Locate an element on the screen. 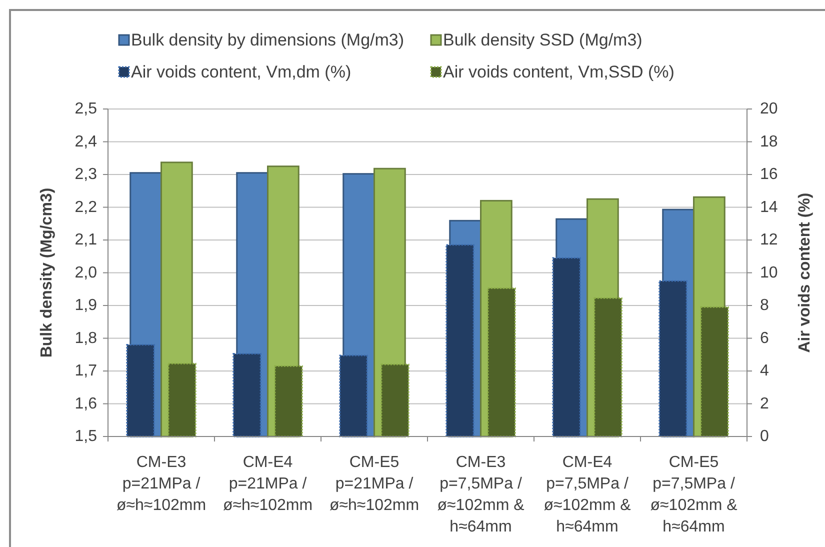 Image resolution: width=825 pixels, height=547 pixels. y-tick-label: 1,5 is located at coordinates (86, 436).